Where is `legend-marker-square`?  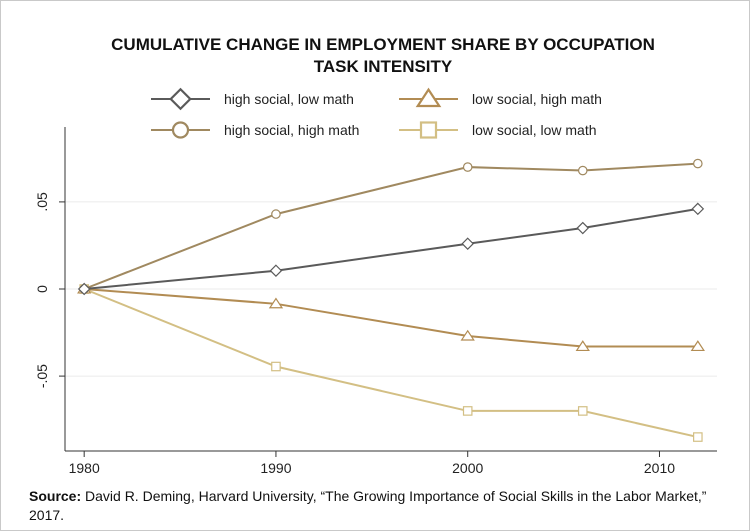 legend-marker-square is located at coordinates (428, 130).